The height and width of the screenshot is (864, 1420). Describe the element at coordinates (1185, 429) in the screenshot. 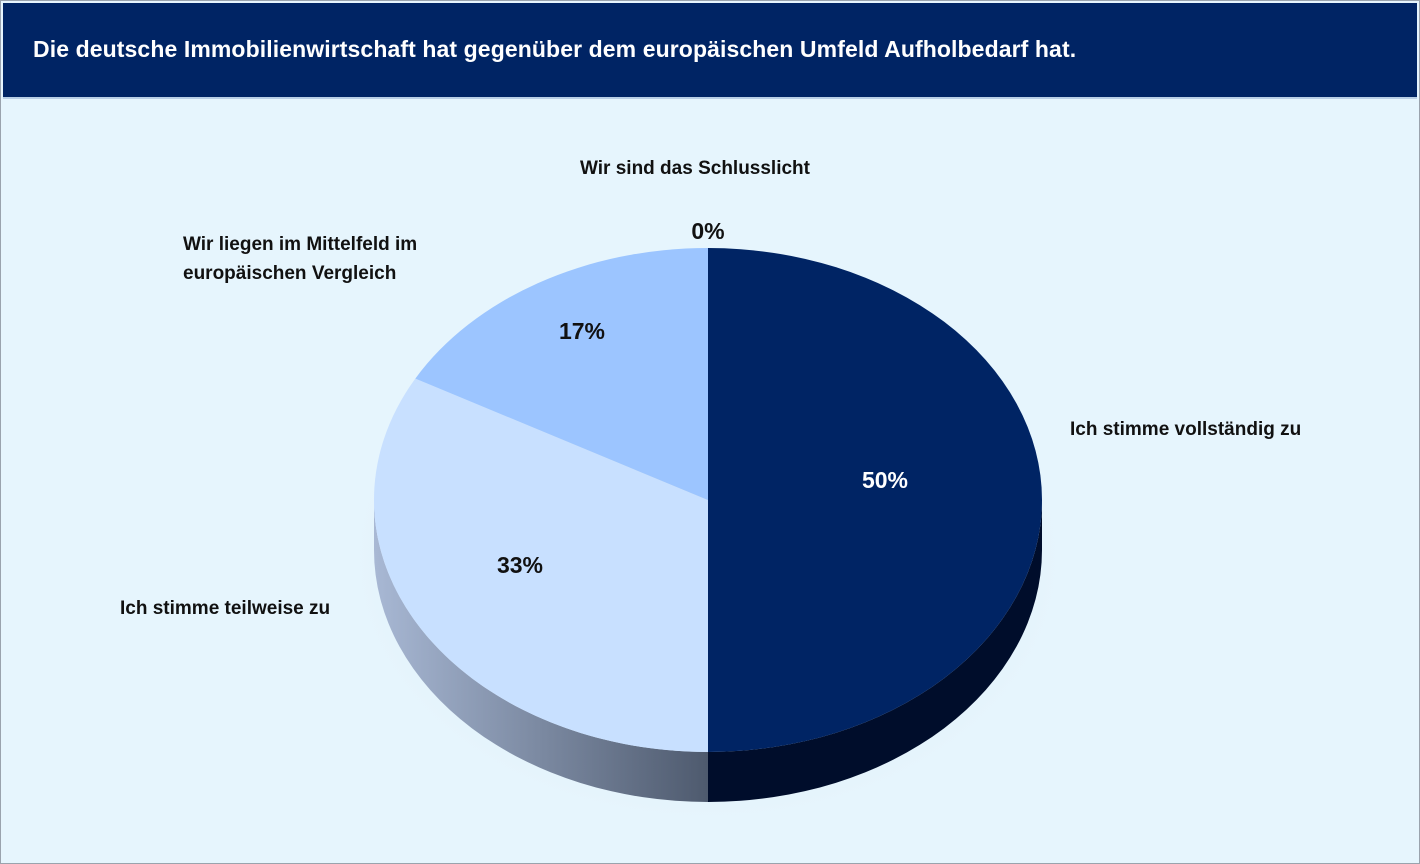

I see `slice-category-label: Ich stimme vollständig zu` at that location.